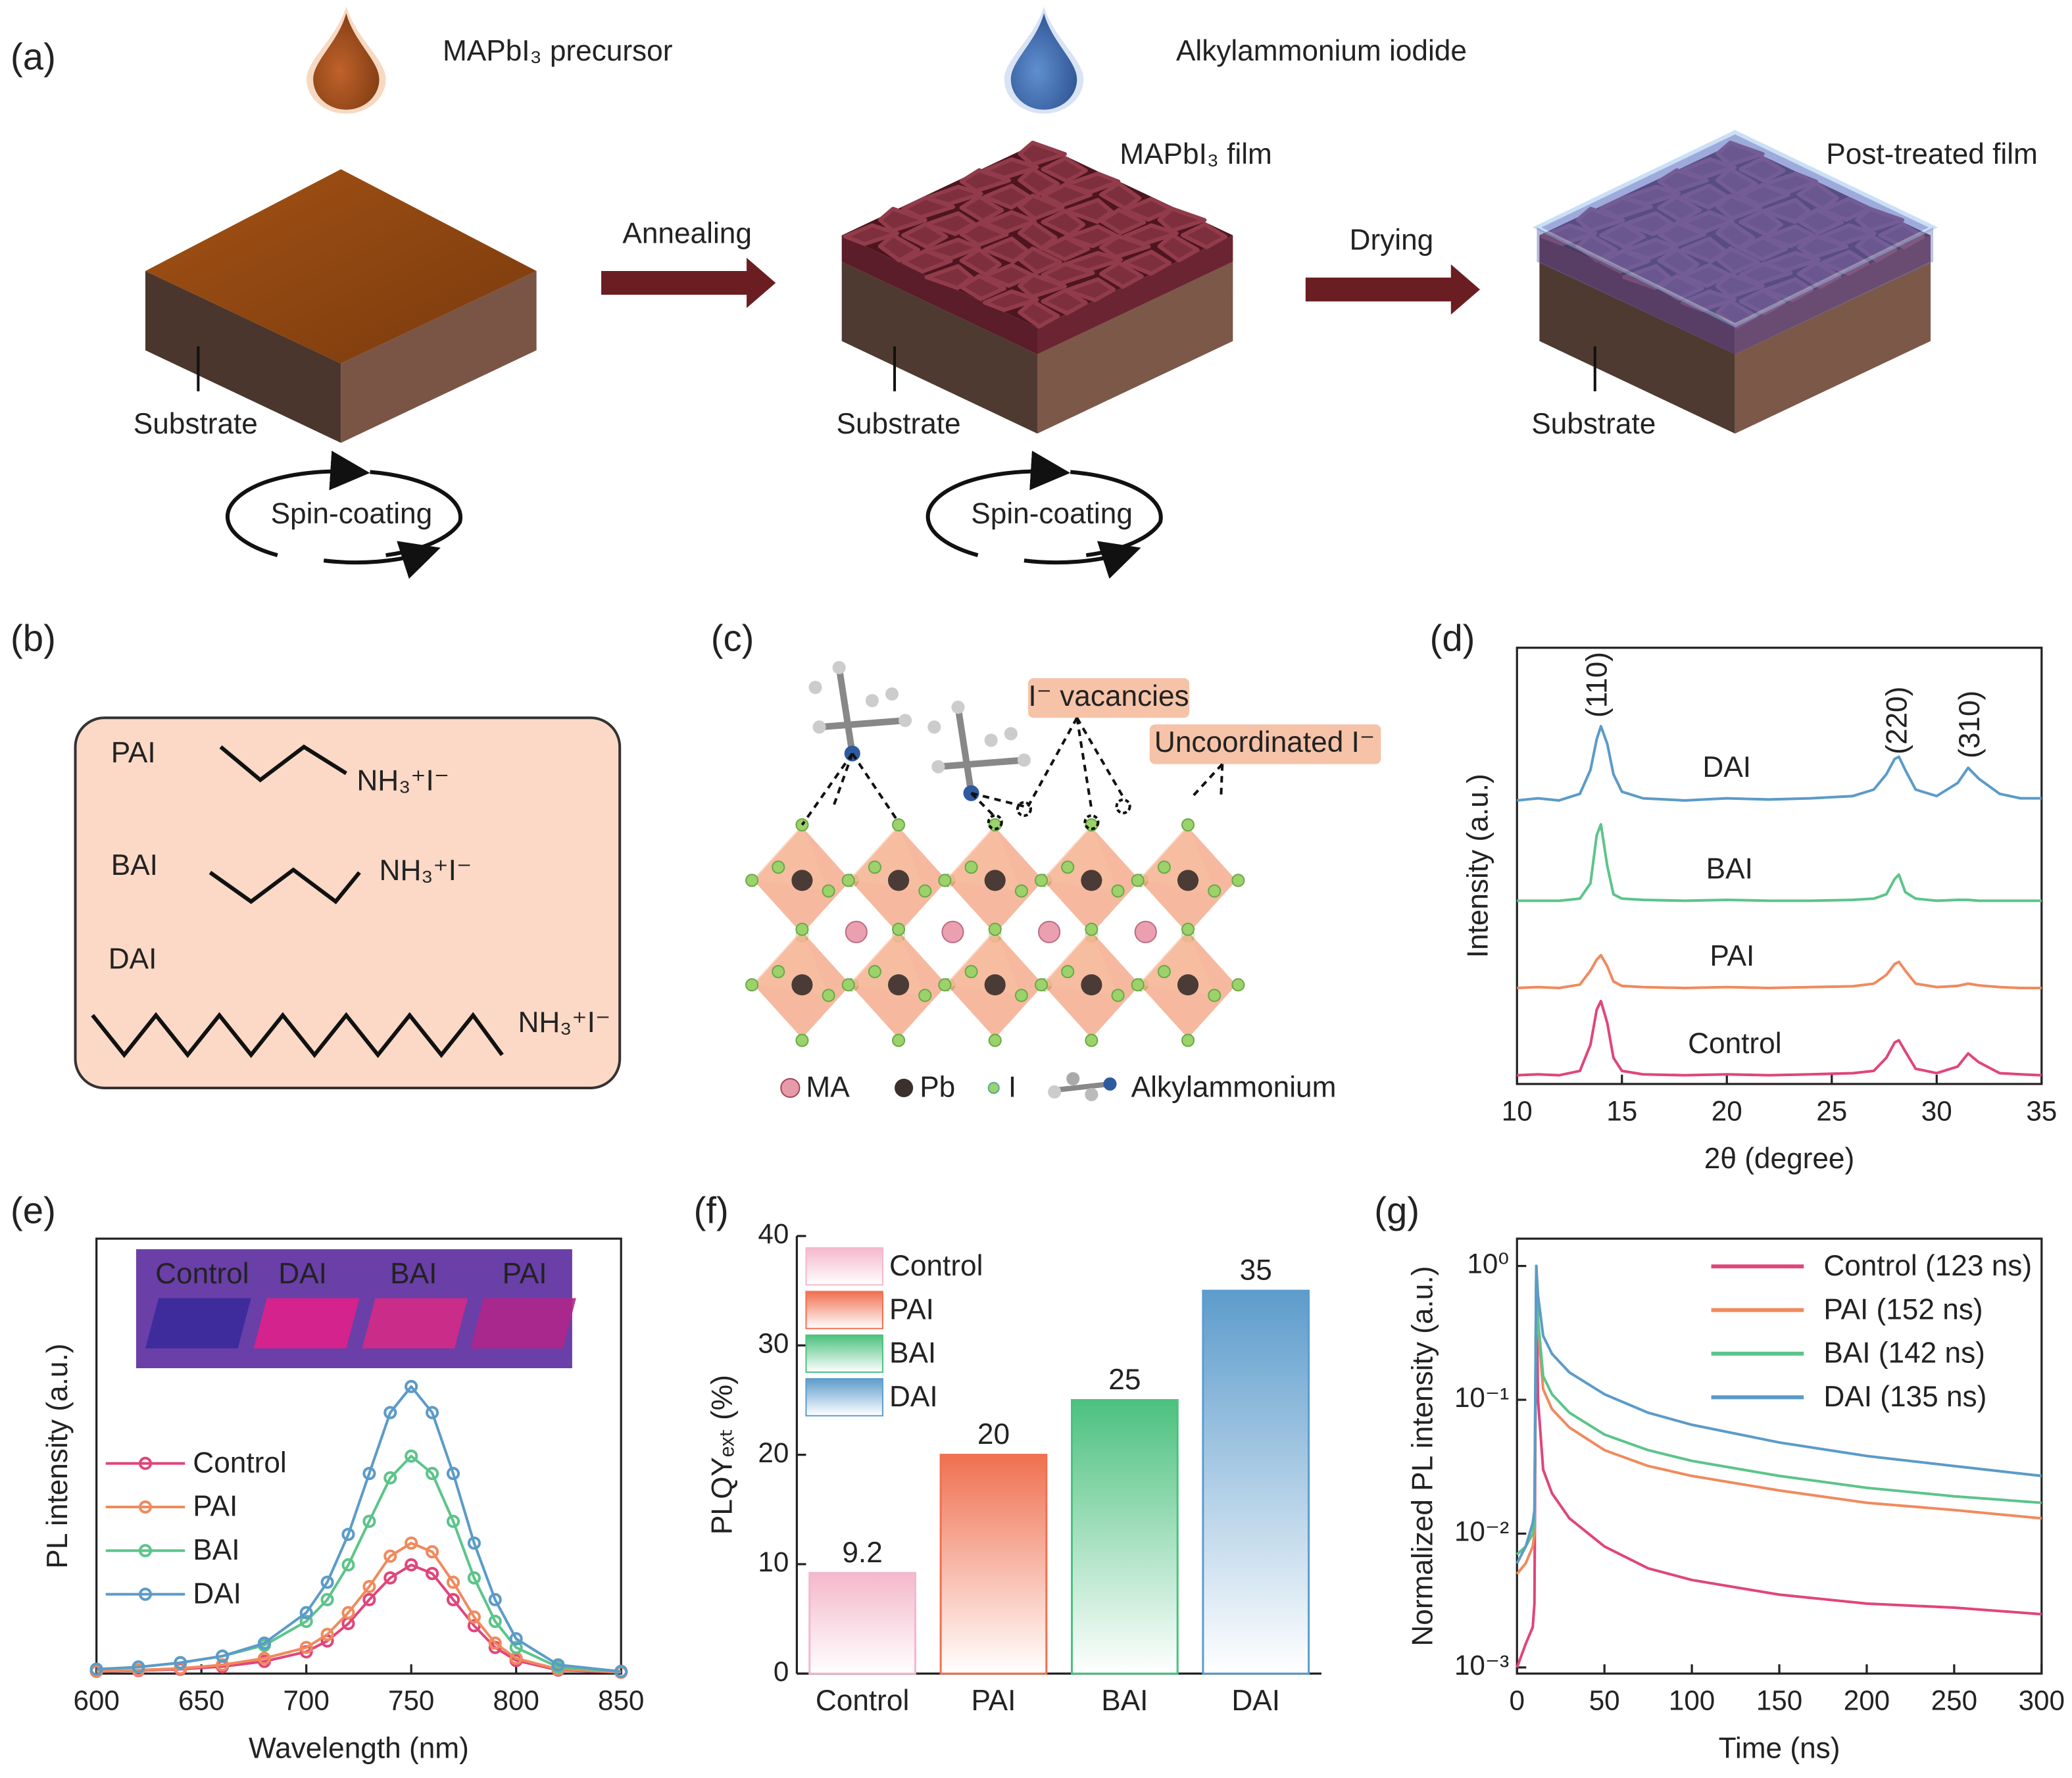 The height and width of the screenshot is (1778, 2072). I want to click on x-tick-label: 20, so click(1727, 1110).